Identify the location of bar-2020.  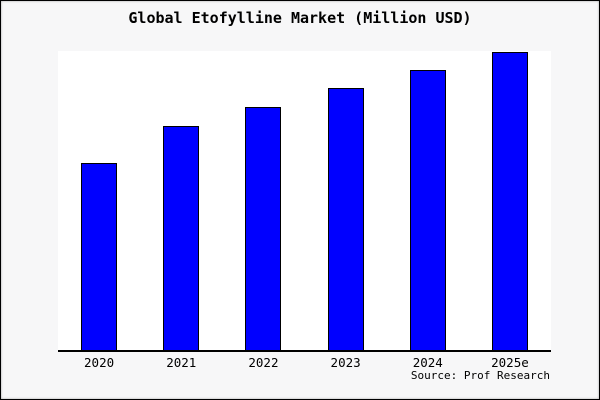
(99, 256).